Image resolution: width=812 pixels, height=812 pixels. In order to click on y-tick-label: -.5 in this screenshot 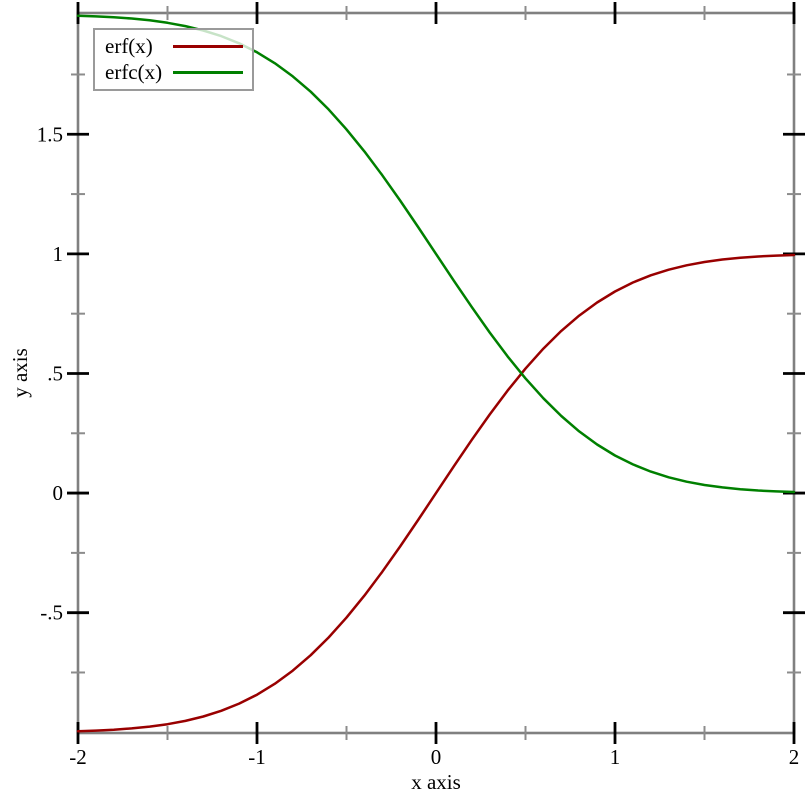, I will do `click(51, 613)`.